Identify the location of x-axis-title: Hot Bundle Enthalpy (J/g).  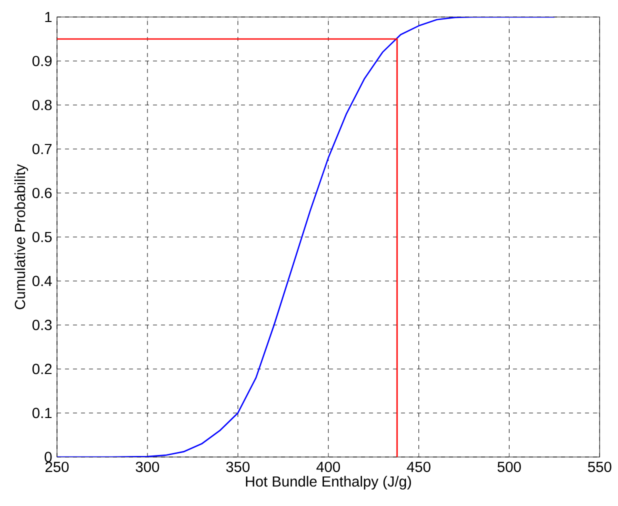
(328, 483).